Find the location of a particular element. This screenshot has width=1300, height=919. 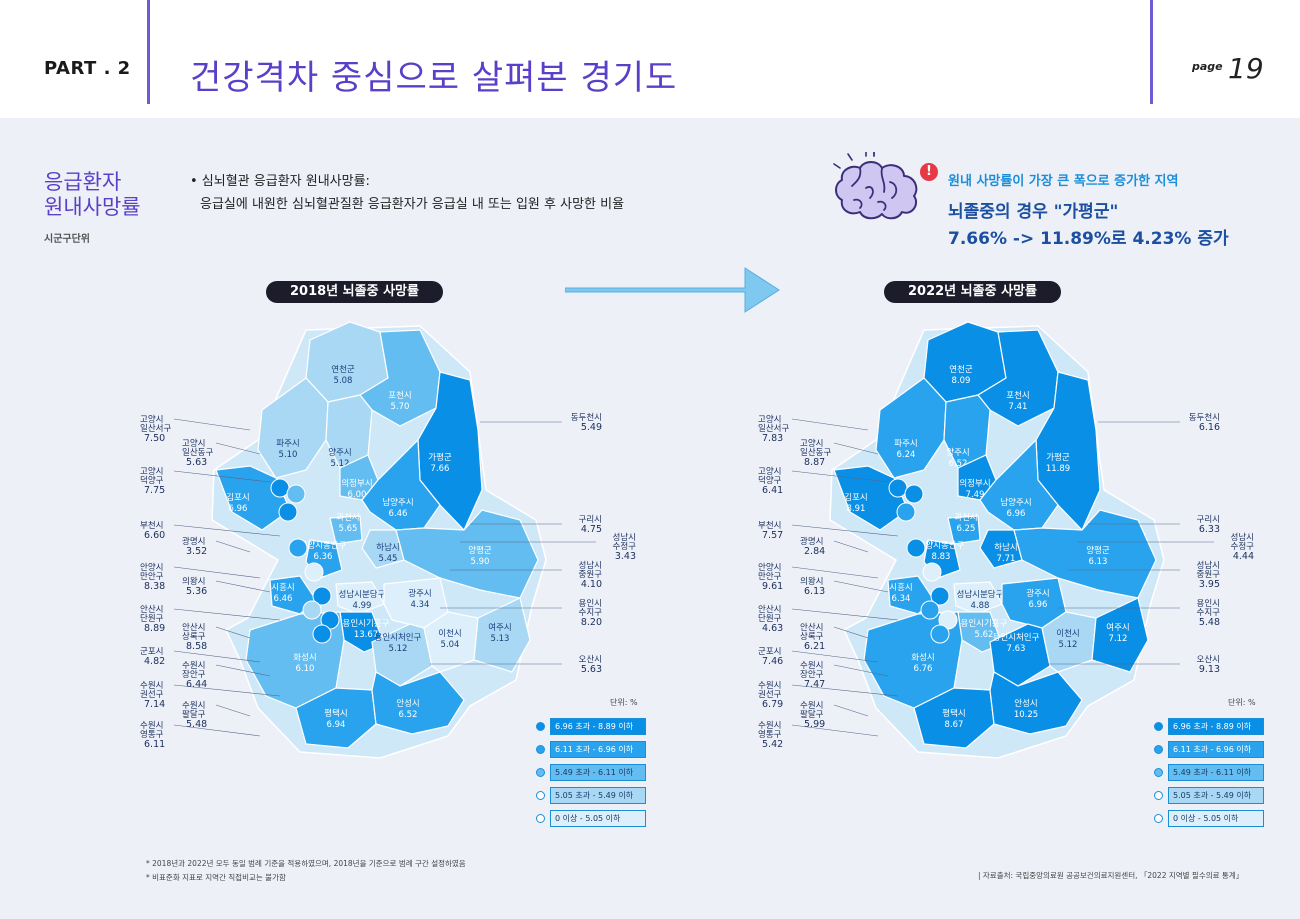

map2018-region-value: 7.66 is located at coordinates (440, 469).